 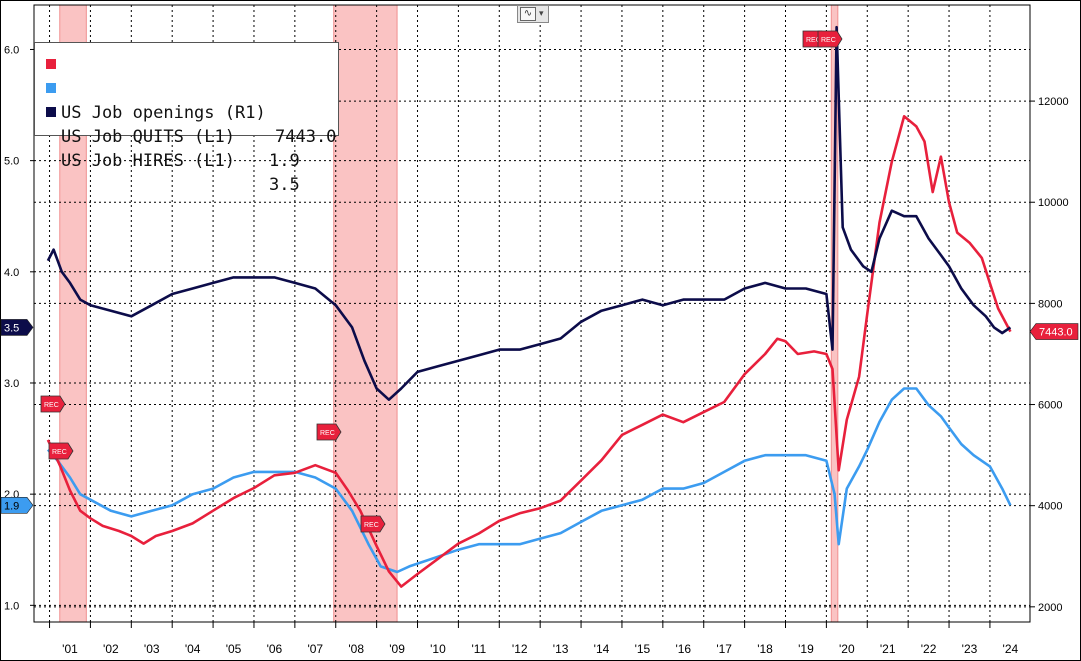 I want to click on x-tick-label: '09, so click(x=397, y=649).